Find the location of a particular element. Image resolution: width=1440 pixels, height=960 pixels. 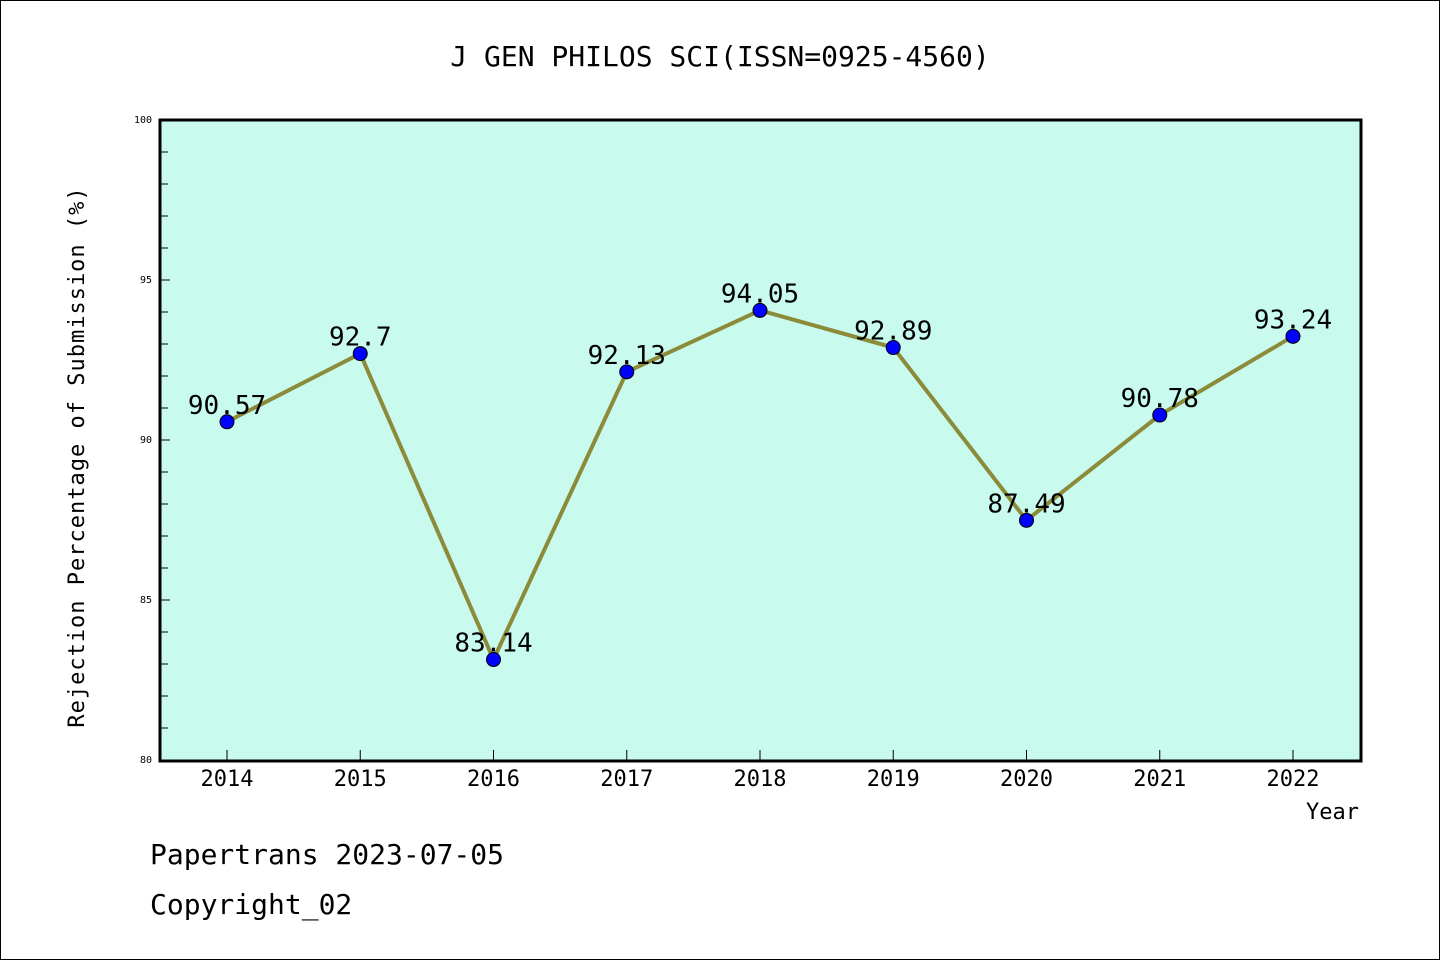

x-tick-label: 2016 is located at coordinates (493, 779).